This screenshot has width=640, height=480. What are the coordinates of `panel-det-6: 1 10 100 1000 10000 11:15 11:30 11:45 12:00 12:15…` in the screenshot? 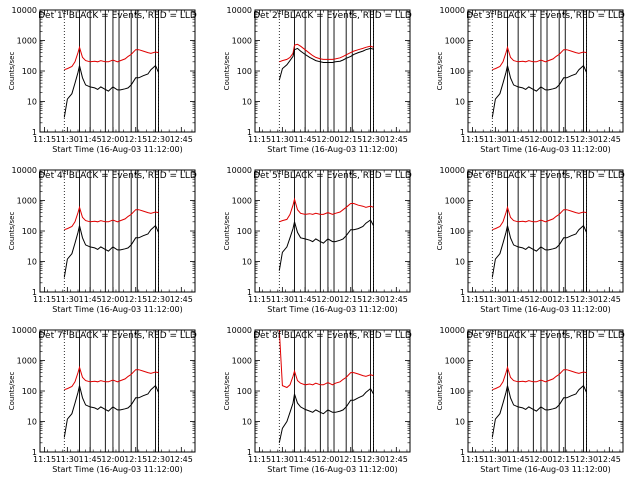 It's located at (530, 240).